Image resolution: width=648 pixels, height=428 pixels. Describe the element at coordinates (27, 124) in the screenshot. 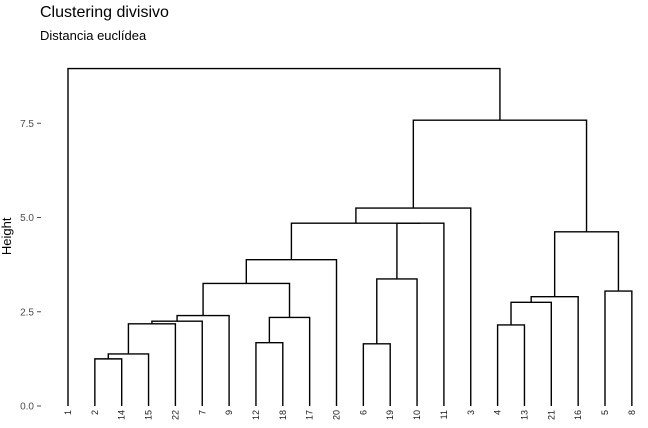

I see `y-tick-label: 7.5` at that location.